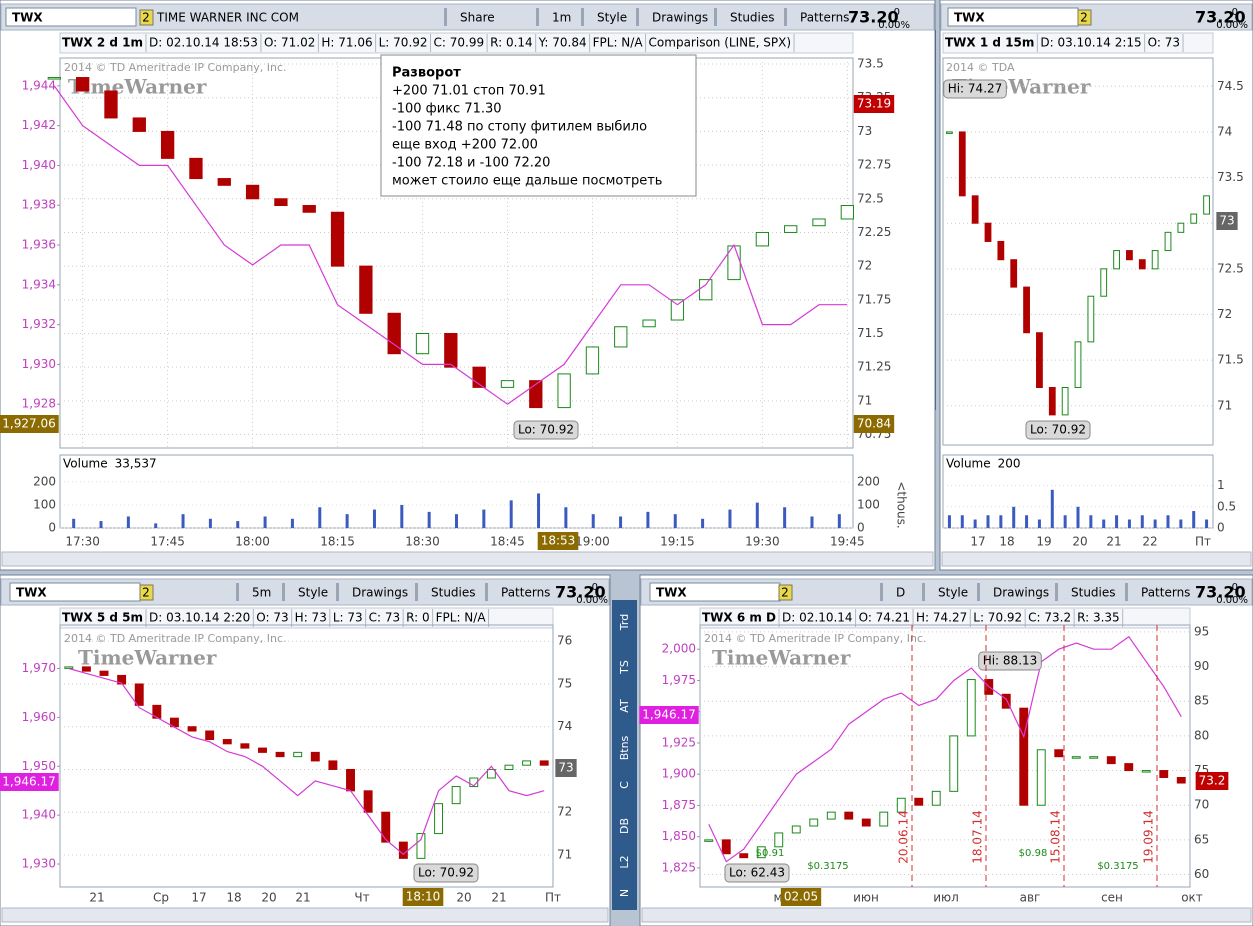 Image resolution: width=1253 pixels, height=926 pixels. Describe the element at coordinates (1221, 528) in the screenshot. I see `volume-tick-label: 0` at that location.